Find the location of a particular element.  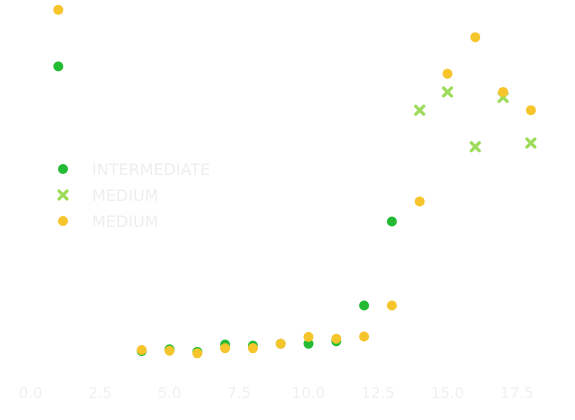

x-tick-label-7: 15.0 is located at coordinates (447, 393).